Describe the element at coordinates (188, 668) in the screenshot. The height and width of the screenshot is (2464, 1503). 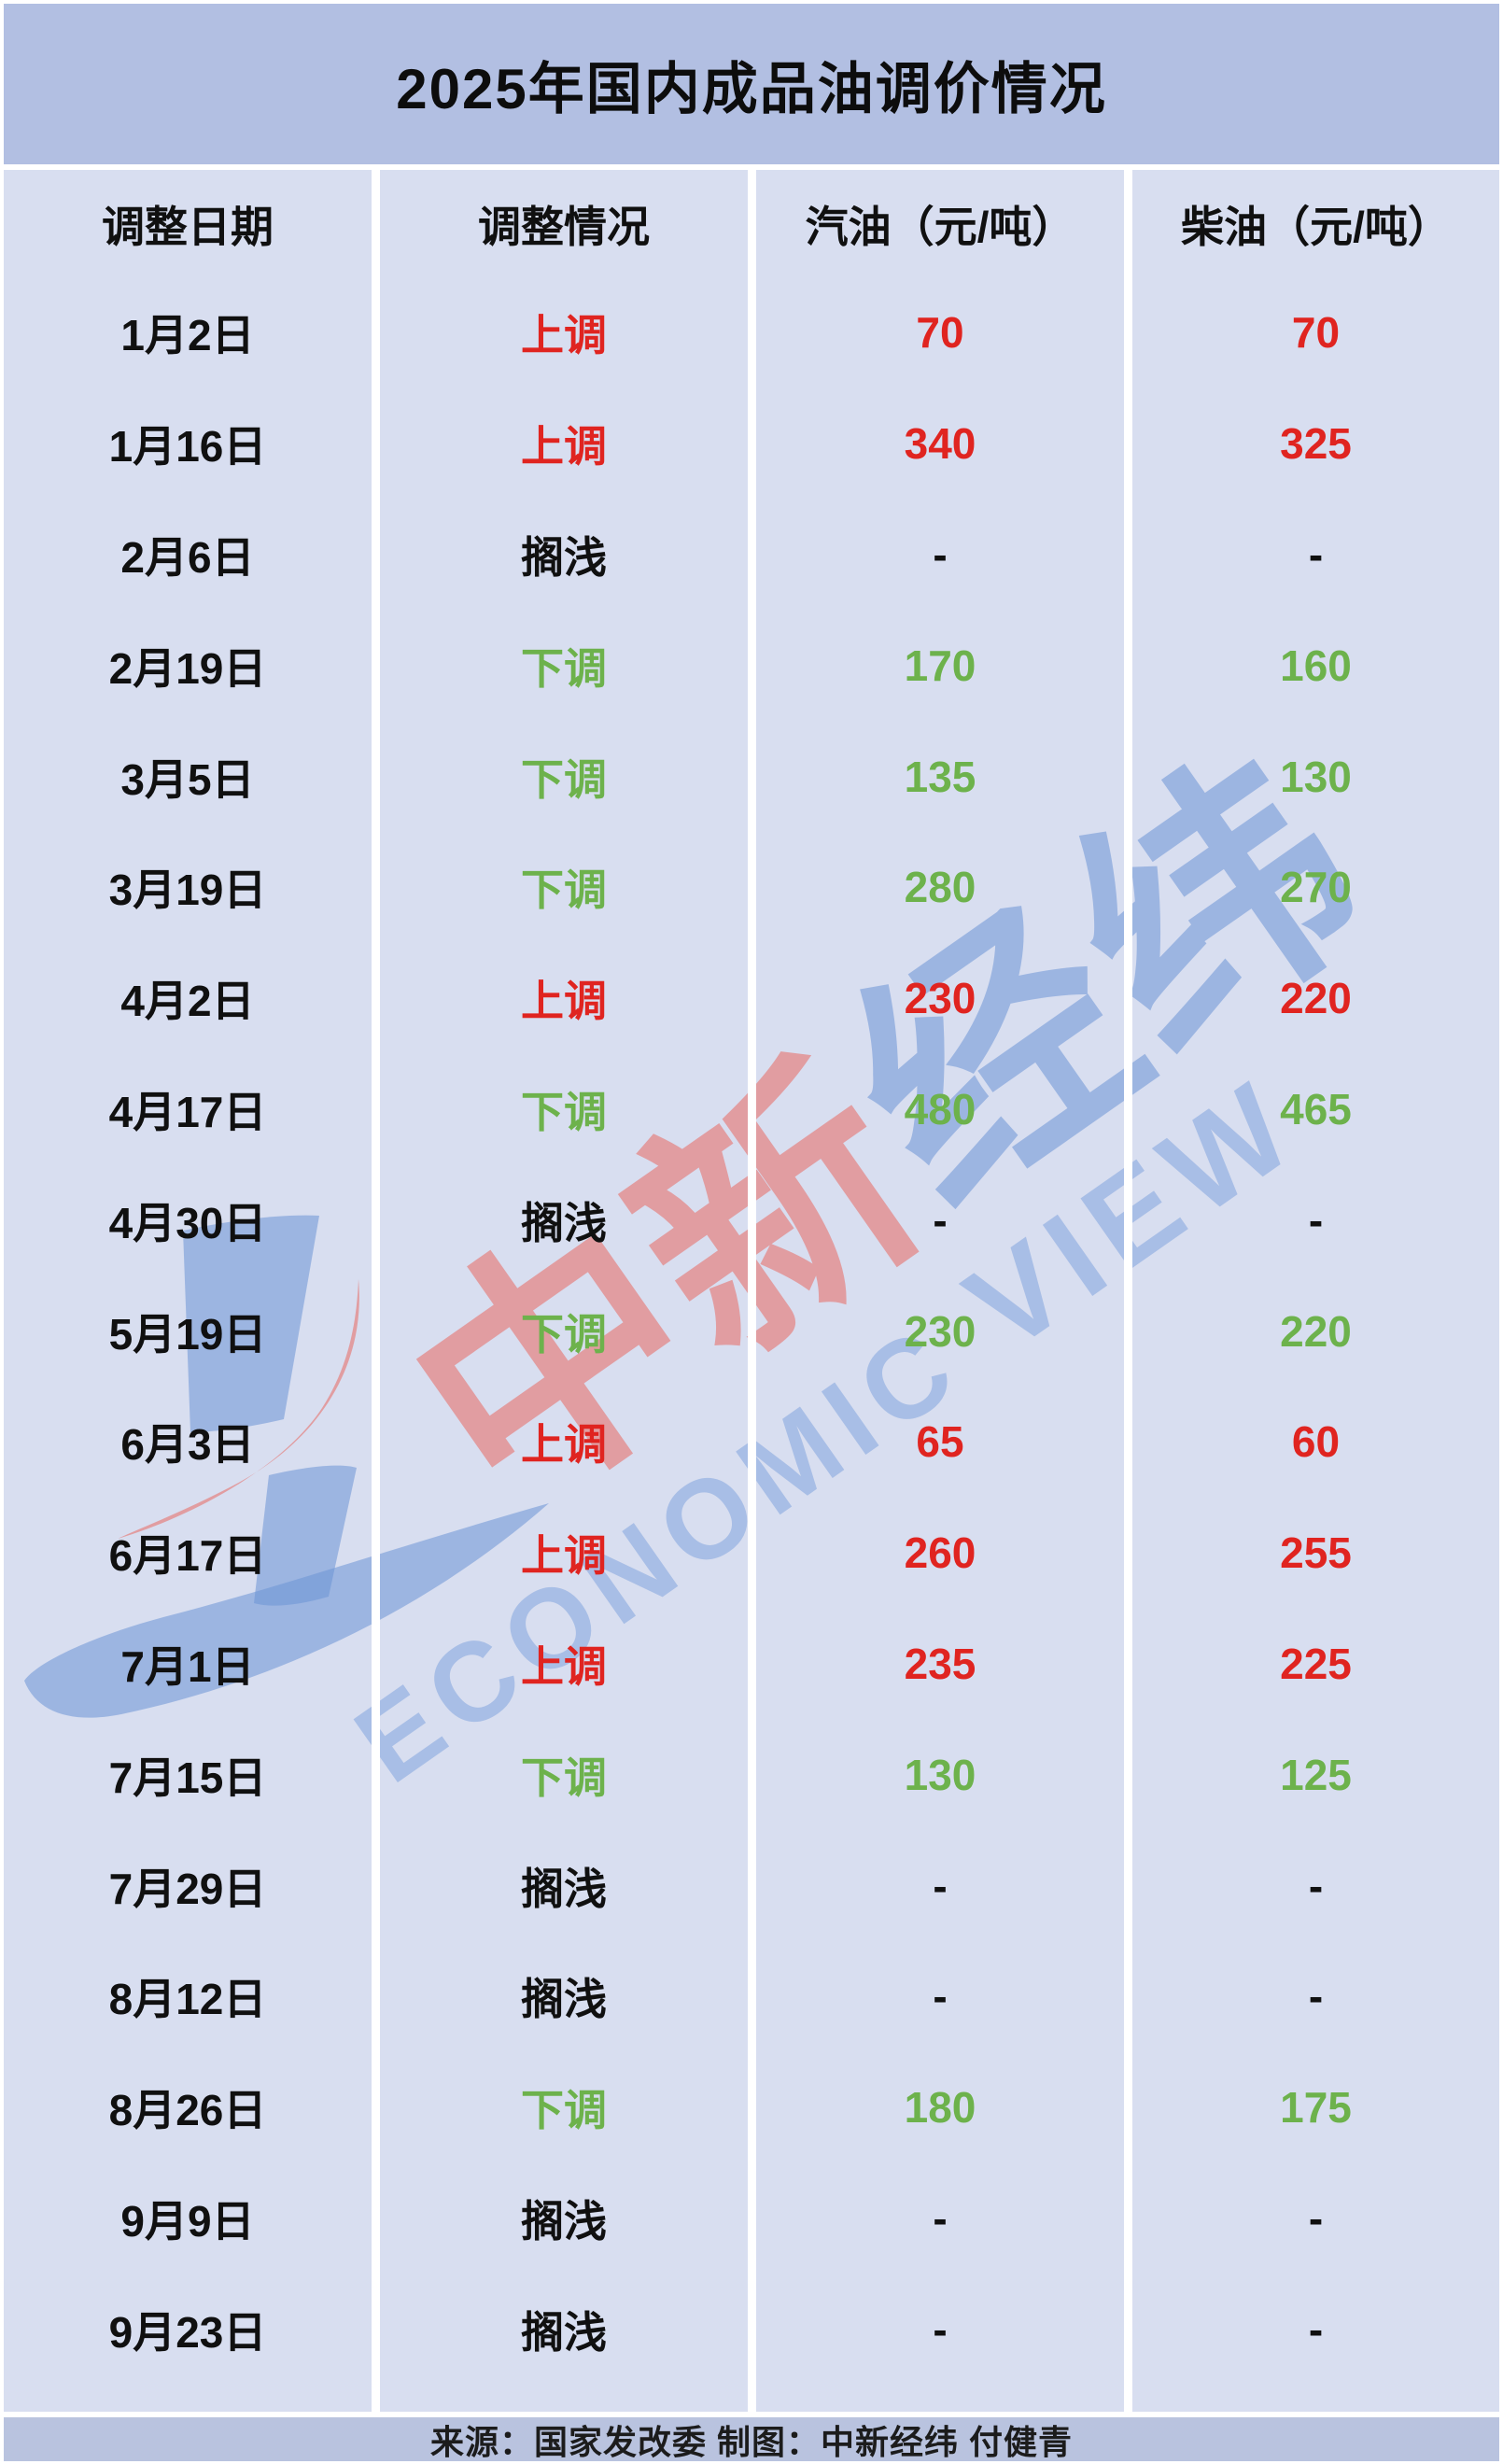
I see `row-date: 2月19日` at that location.